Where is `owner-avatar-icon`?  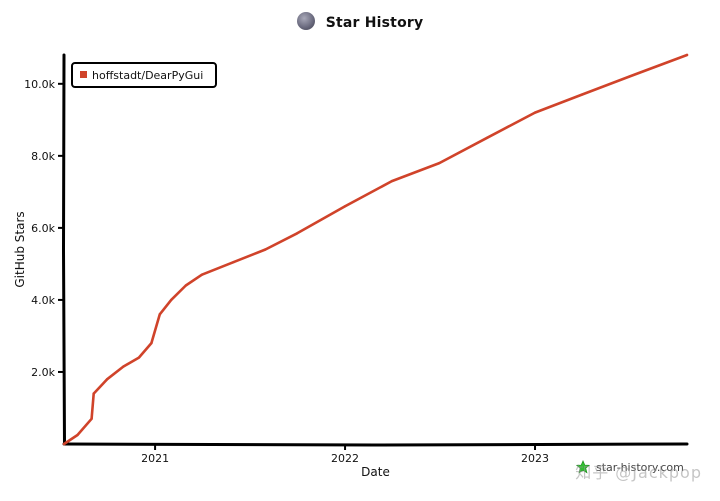 owner-avatar-icon is located at coordinates (305, 21).